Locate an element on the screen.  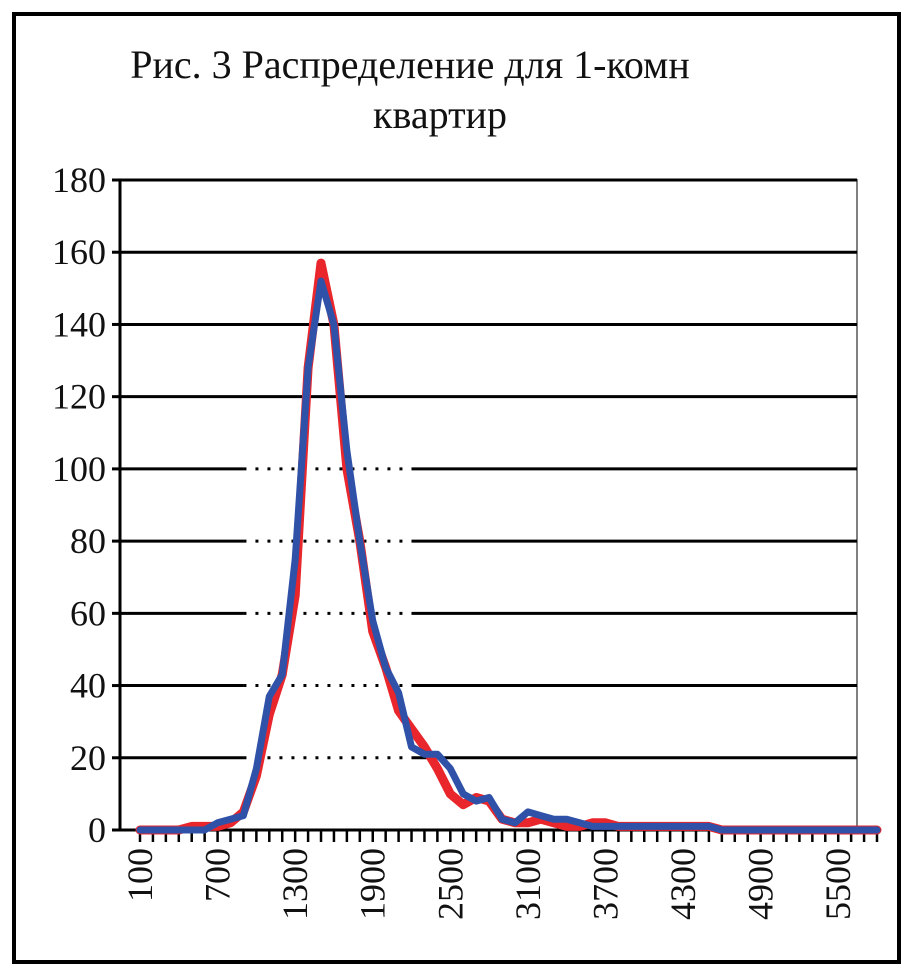
x-tick-label-4900: 4900 is located at coordinates (761, 884).